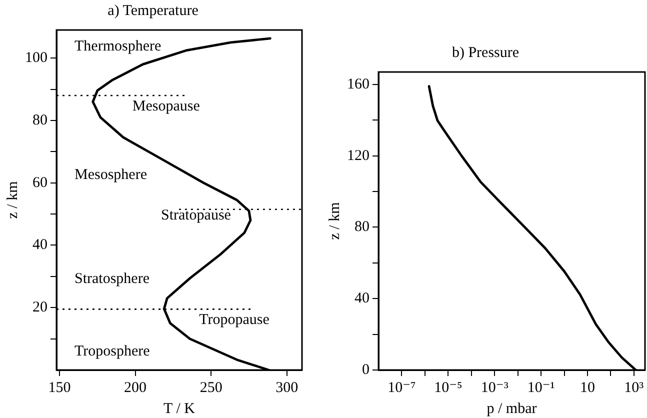 This screenshot has width=647, height=418. Describe the element at coordinates (486, 52) in the screenshot. I see `chart-title: b) Pressure` at that location.